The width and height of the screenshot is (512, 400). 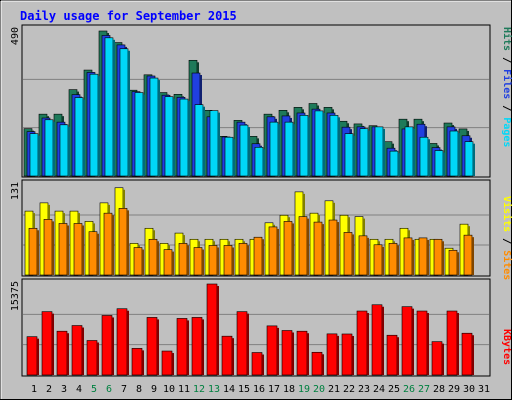 I want to click on bar-pages-day-30-shadow, so click(x=474, y=159).